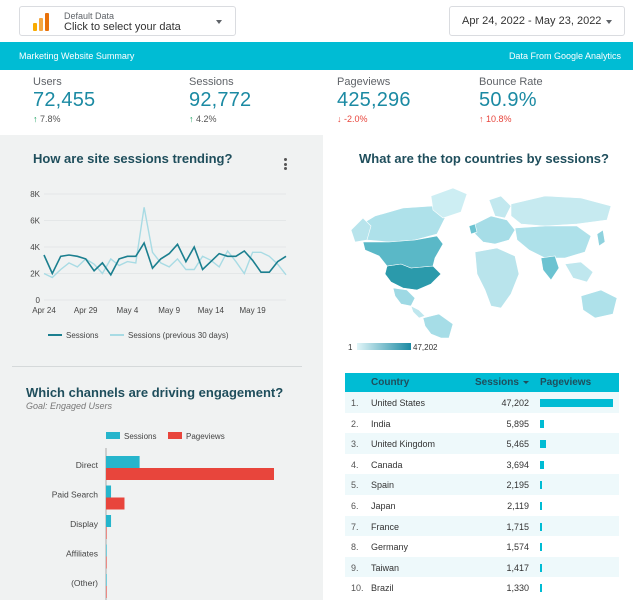 The width and height of the screenshot is (633, 600). What do you see at coordinates (438, 325) in the screenshot?
I see `map-region-south-america` at bounding box center [438, 325].